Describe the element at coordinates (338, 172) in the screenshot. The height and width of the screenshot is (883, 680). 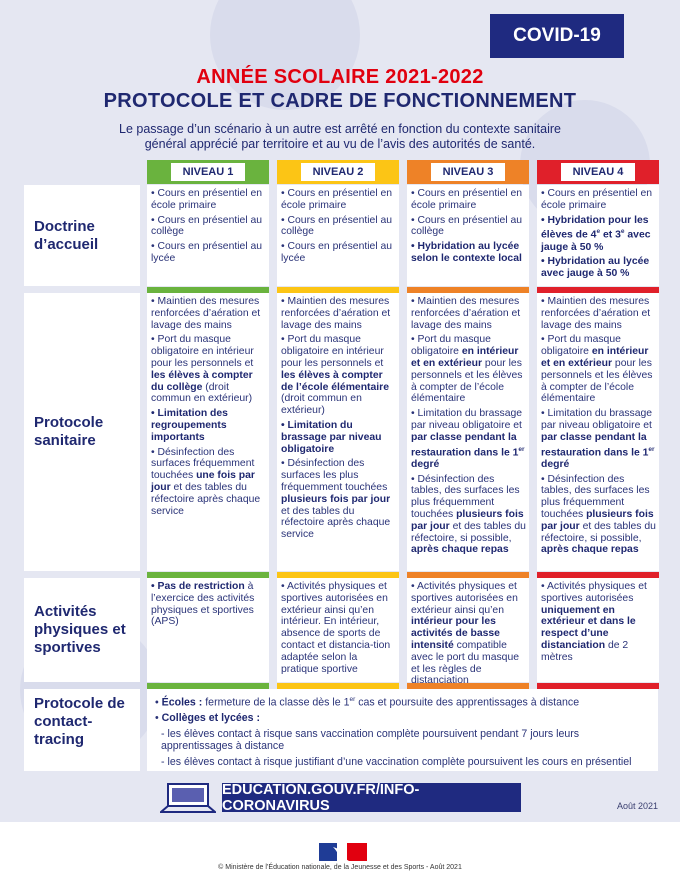
I see `level-header-2: NIVEAU 2` at that location.